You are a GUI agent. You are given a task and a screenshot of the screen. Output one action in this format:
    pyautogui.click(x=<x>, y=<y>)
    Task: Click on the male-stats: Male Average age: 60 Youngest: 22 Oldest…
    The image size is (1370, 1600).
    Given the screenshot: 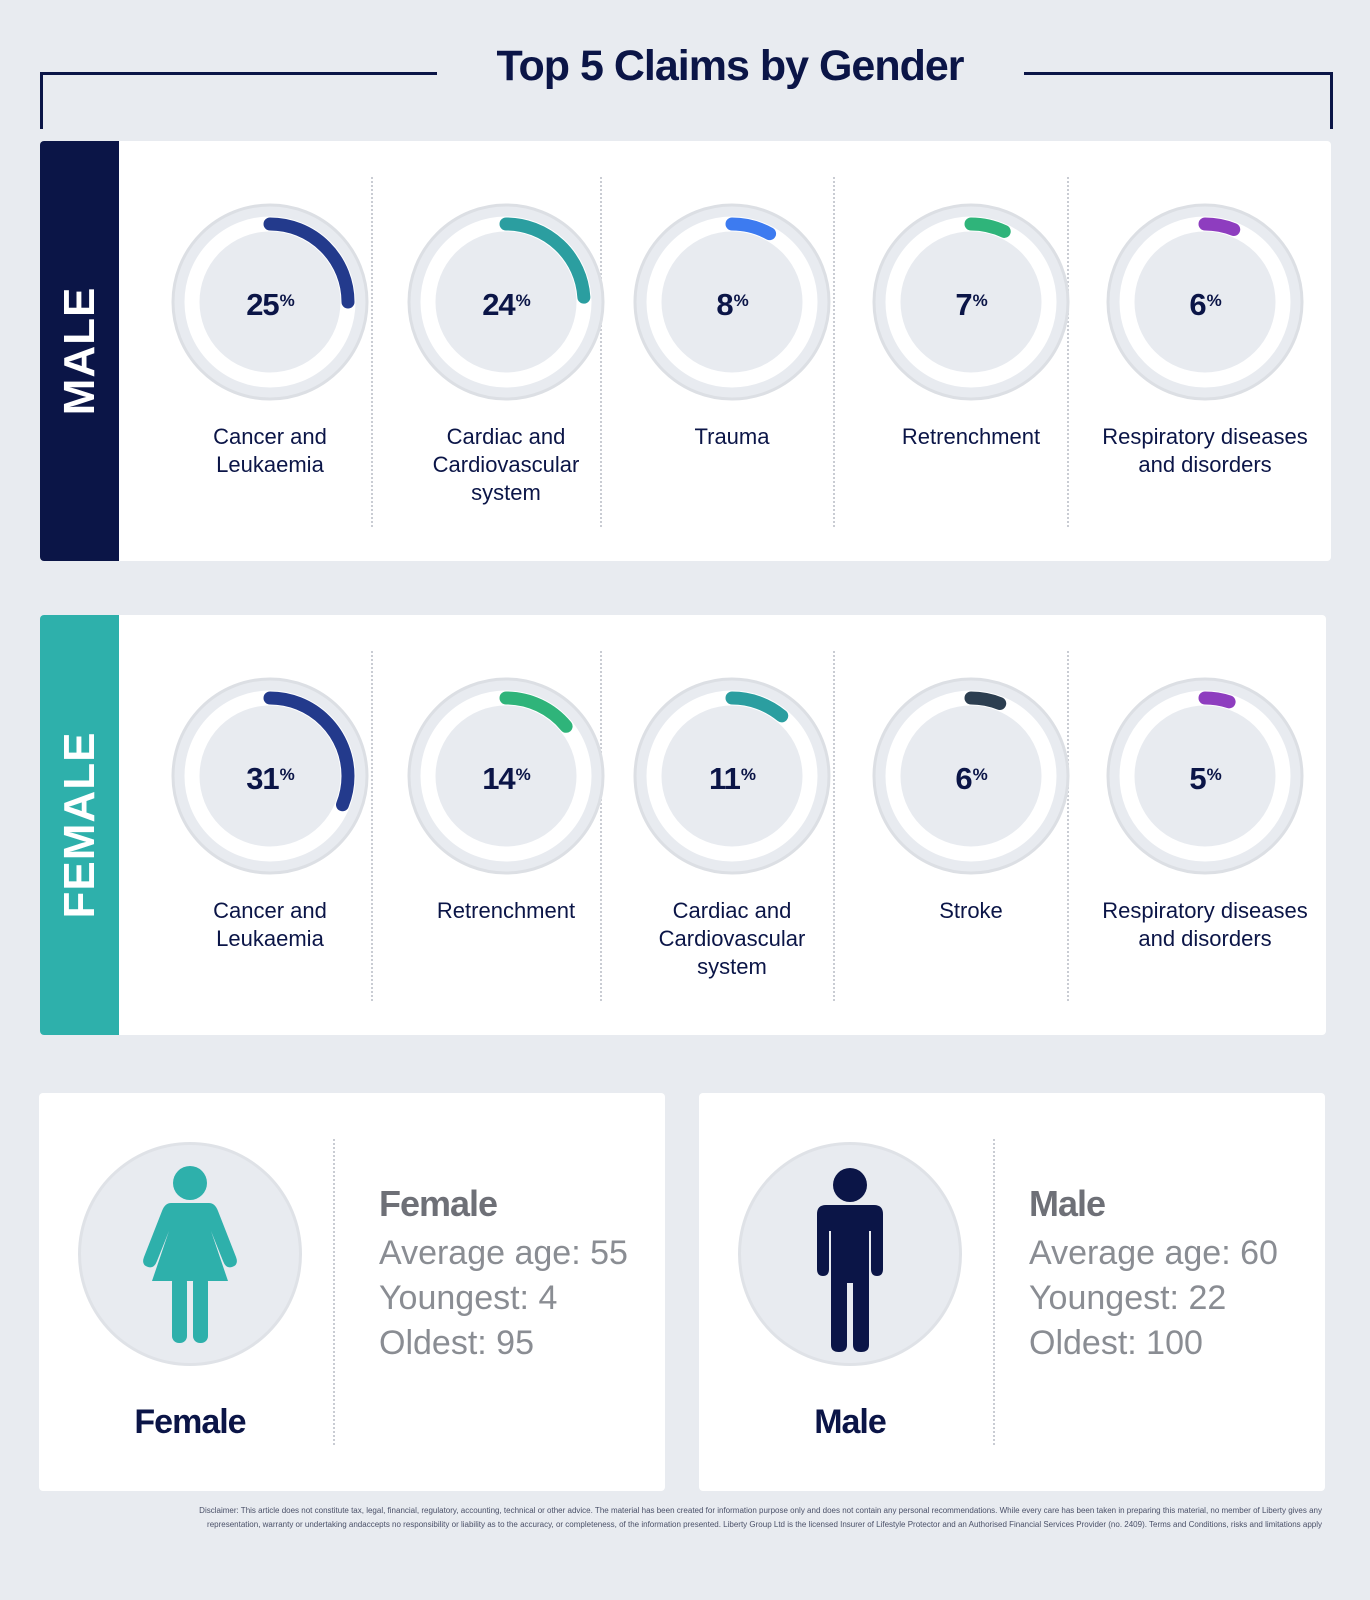 What is the action you would take?
    pyautogui.click(x=1153, y=1274)
    